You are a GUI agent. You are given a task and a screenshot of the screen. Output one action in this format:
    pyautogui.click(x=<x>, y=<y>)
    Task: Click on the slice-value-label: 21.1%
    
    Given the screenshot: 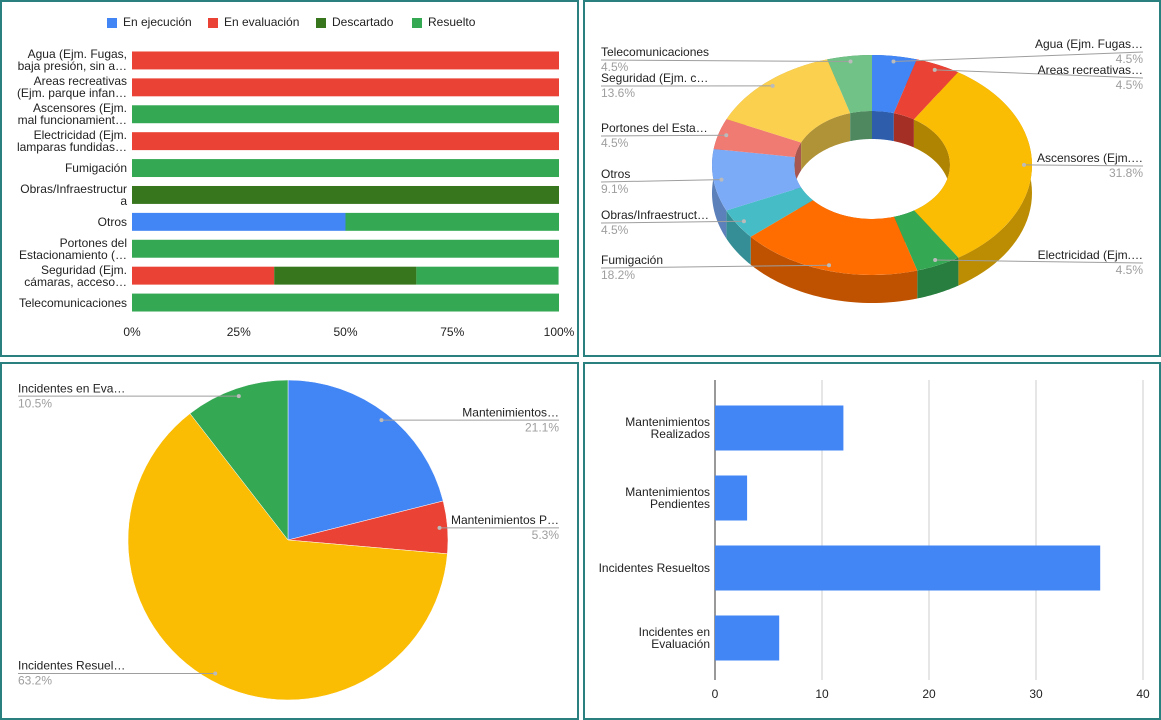 What is the action you would take?
    pyautogui.click(x=542, y=427)
    